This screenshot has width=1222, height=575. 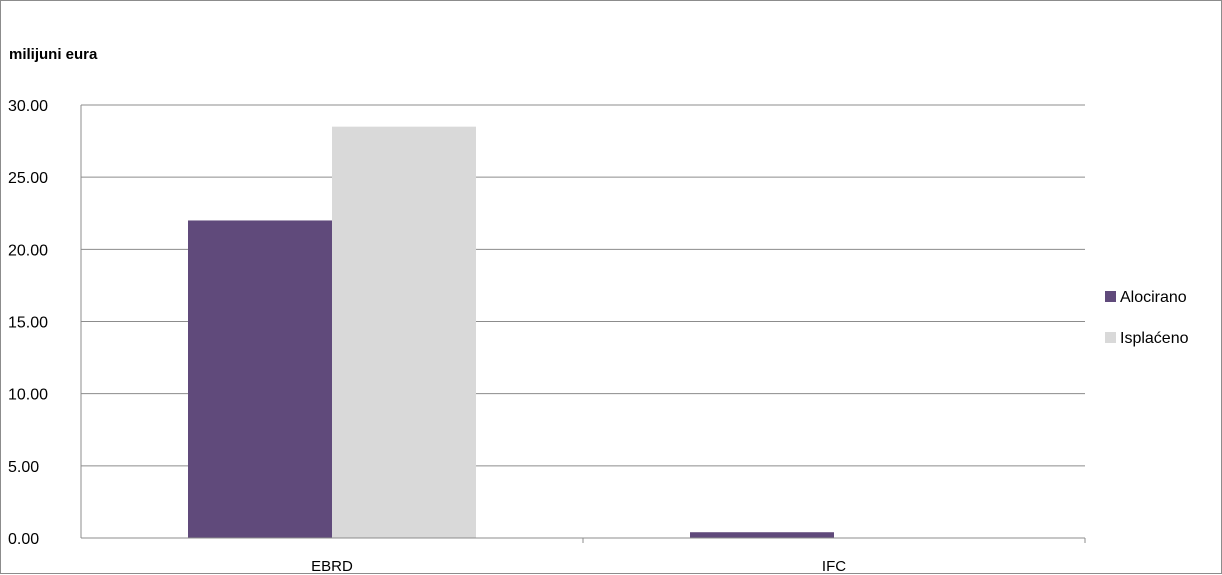 What do you see at coordinates (1153, 297) in the screenshot?
I see `legend-label: Alocirano` at bounding box center [1153, 297].